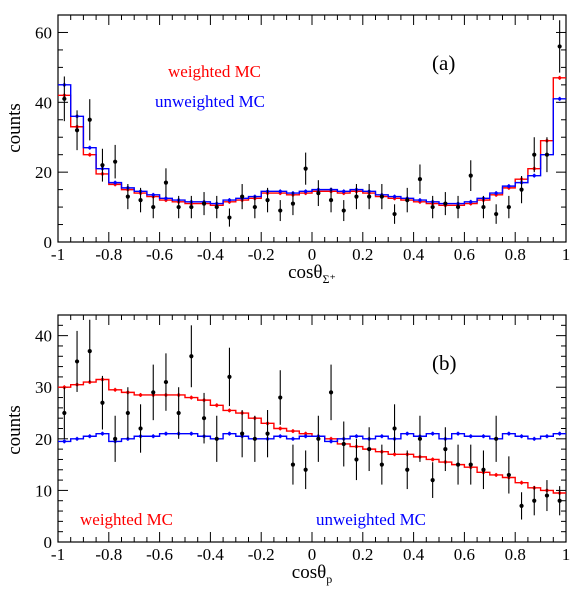 The image size is (580, 596). Describe the element at coordinates (309, 572) in the screenshot. I see `panel-b-x-axis-label-main: cosθ` at that location.